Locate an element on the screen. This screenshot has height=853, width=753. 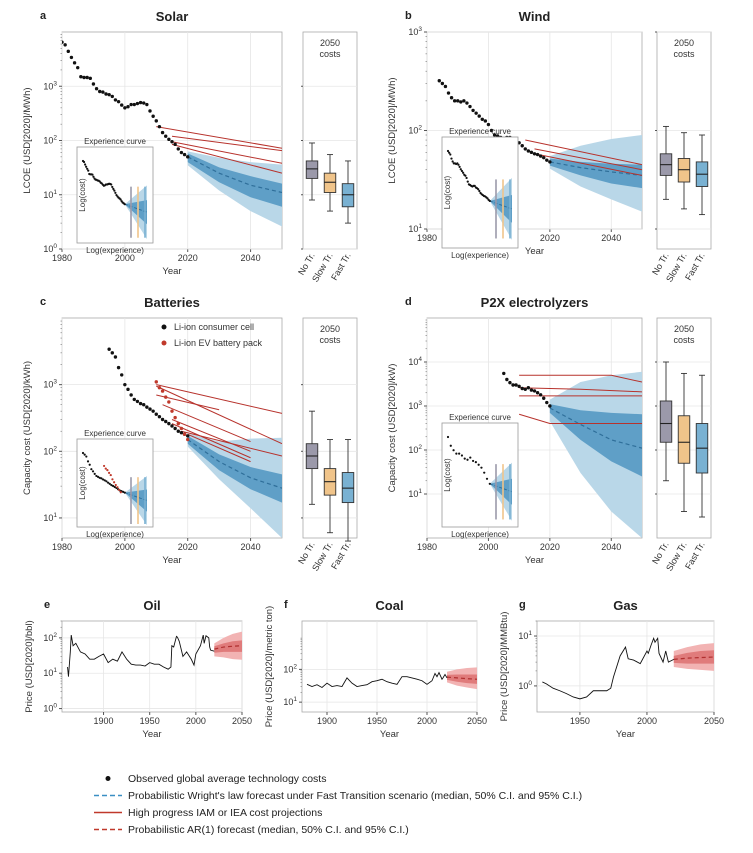
panel-title: Coal is located at coordinates (389, 605).